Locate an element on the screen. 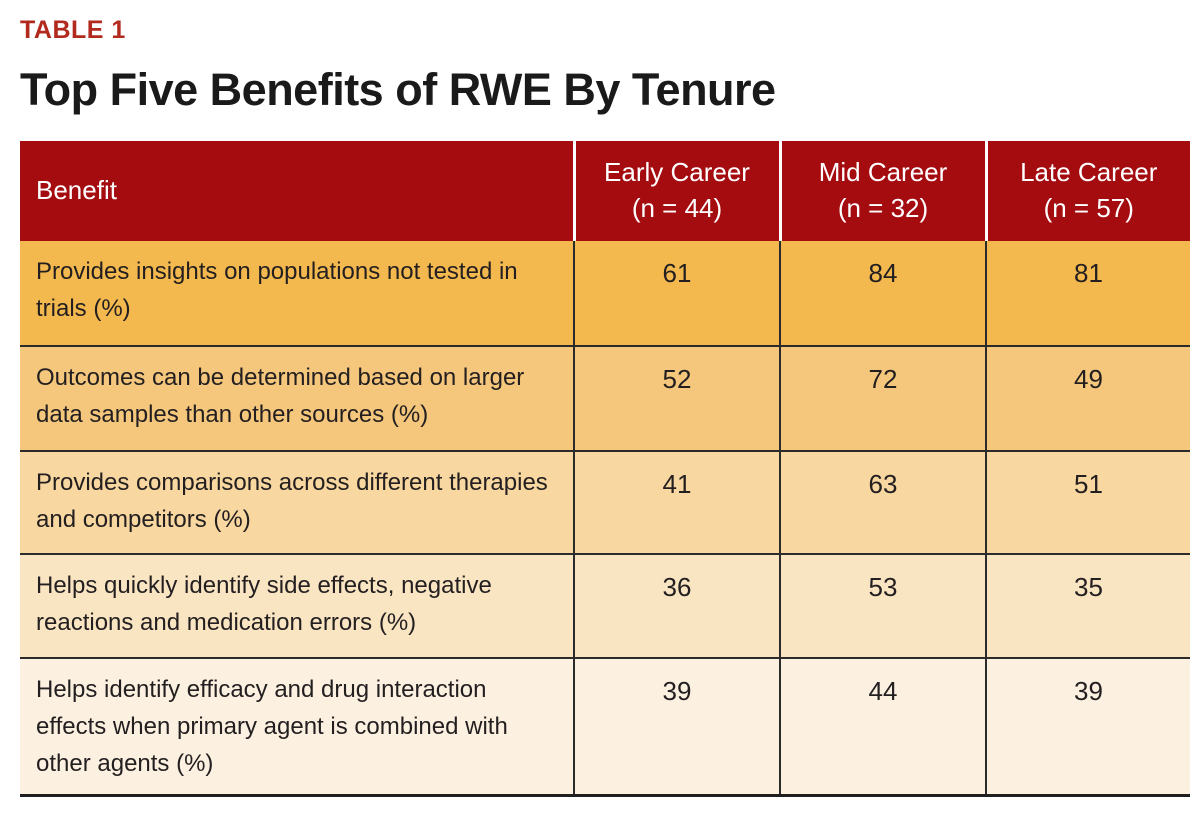  column-header-early-career: Early Career (n = 44) is located at coordinates (676, 190).